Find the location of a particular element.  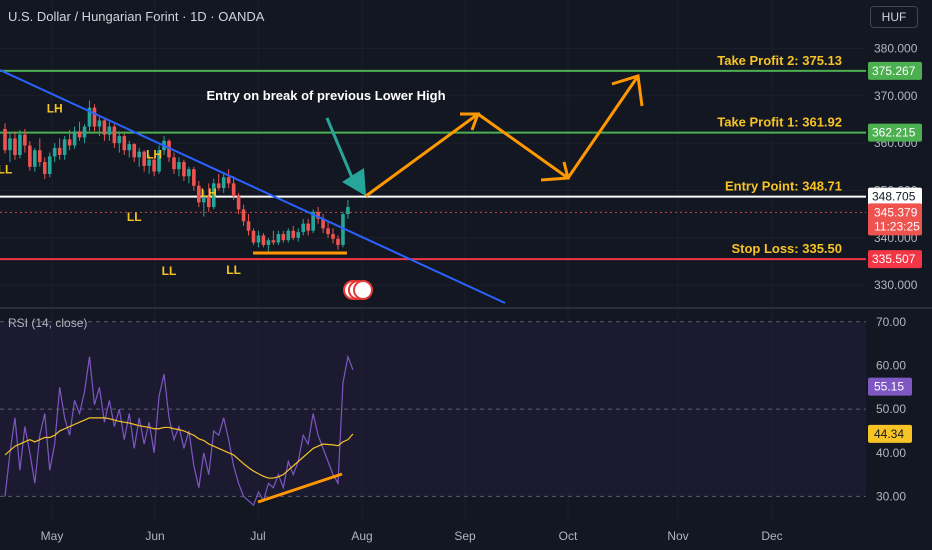

rsi-tick-label: 60.00 is located at coordinates (891, 365).